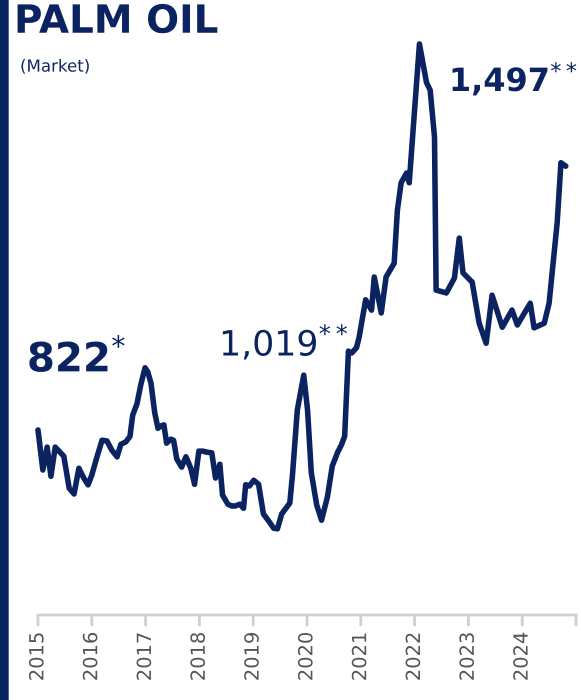  I want to click on x-tick-label: 2020, so click(305, 656).